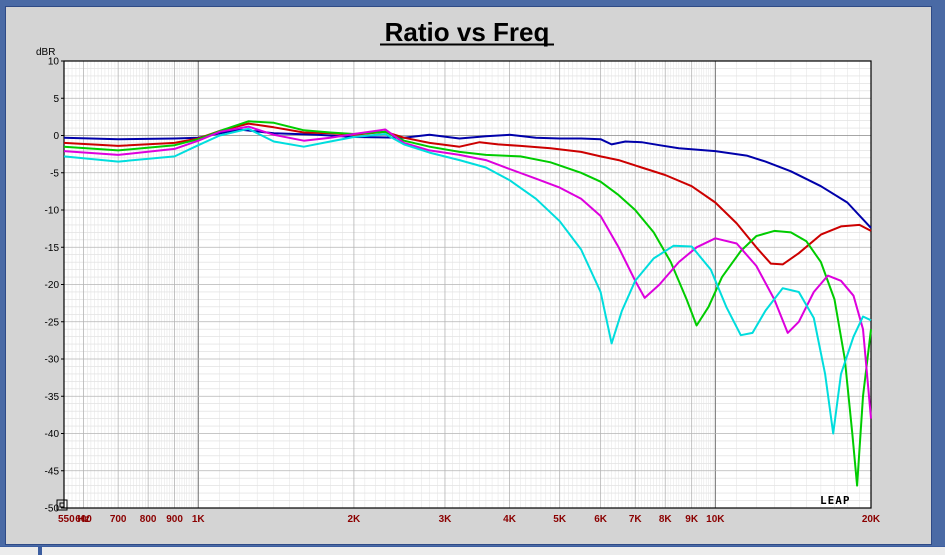 The height and width of the screenshot is (555, 945). Describe the element at coordinates (174, 519) in the screenshot. I see `x-tick-label: 900` at that location.